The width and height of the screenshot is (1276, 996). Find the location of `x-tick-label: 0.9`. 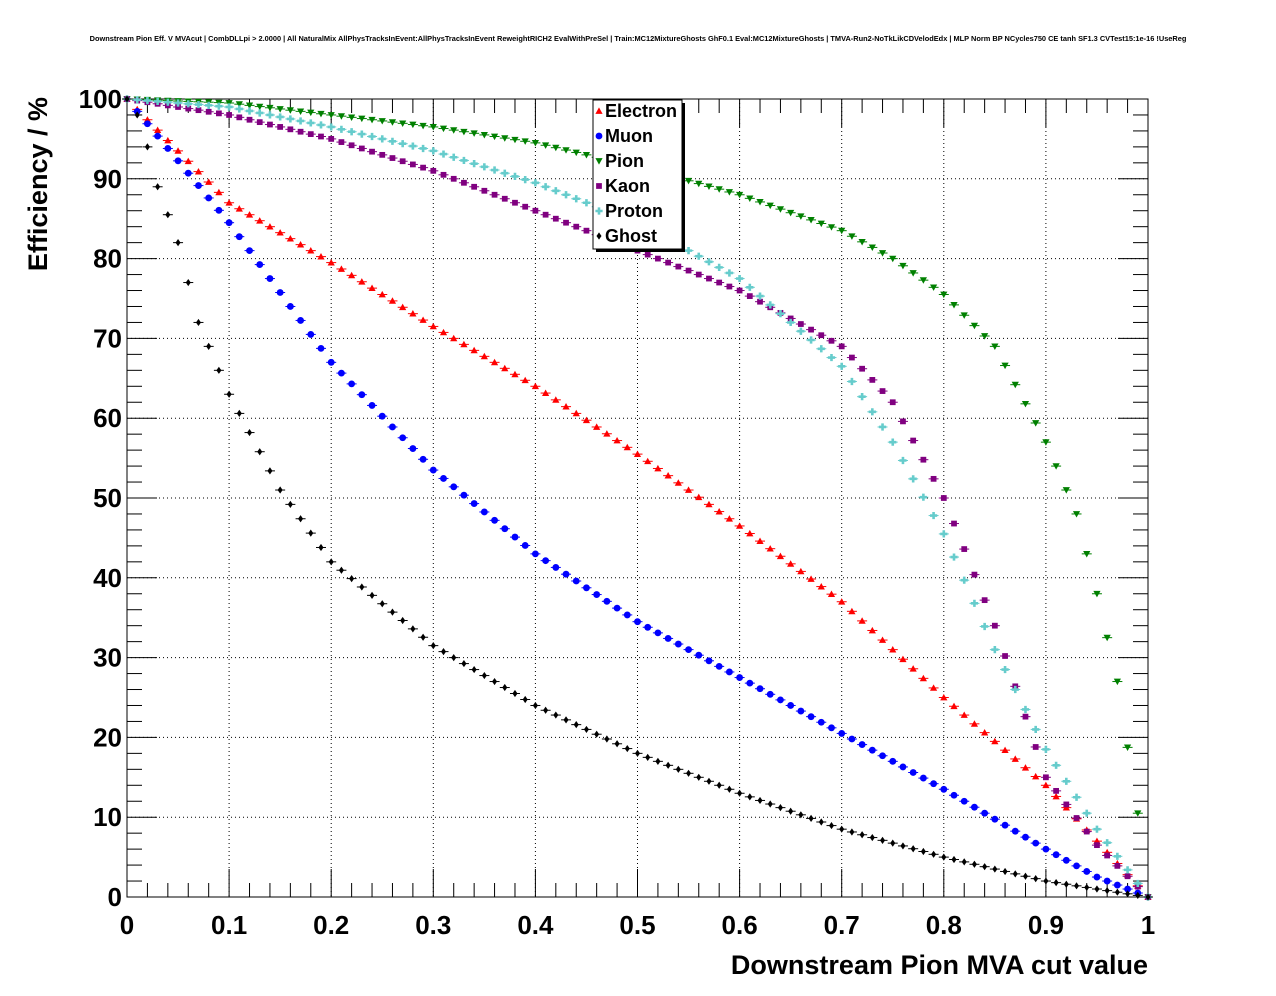

x-tick-label: 0.9 is located at coordinates (1046, 925).